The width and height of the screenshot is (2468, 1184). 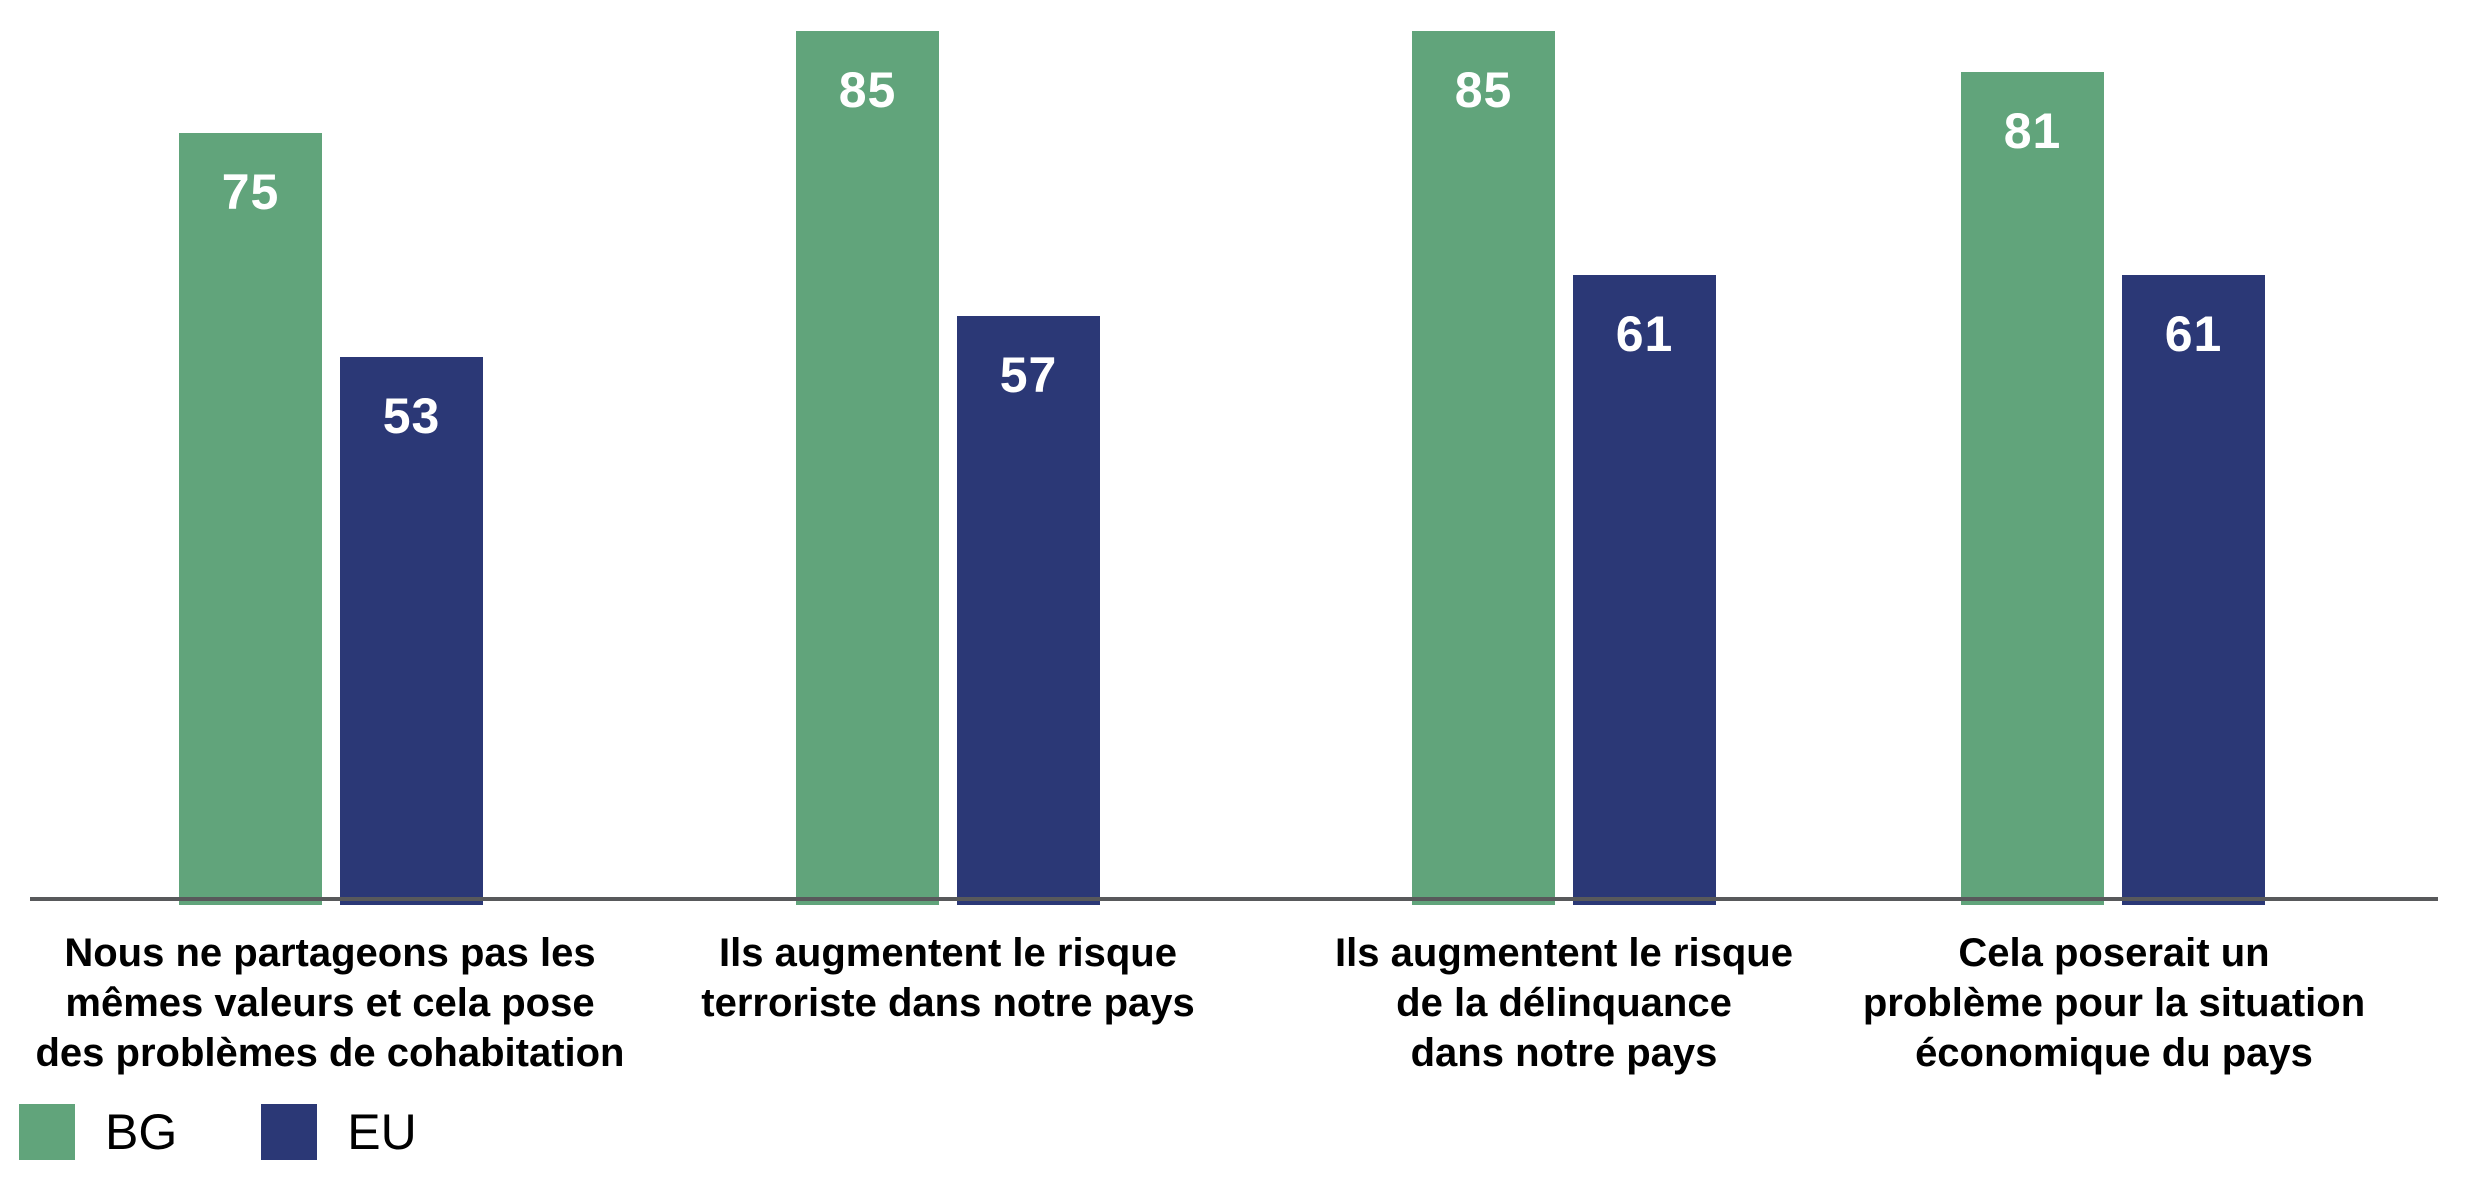 What do you see at coordinates (218, 1132) in the screenshot?
I see `legend: BG EU` at bounding box center [218, 1132].